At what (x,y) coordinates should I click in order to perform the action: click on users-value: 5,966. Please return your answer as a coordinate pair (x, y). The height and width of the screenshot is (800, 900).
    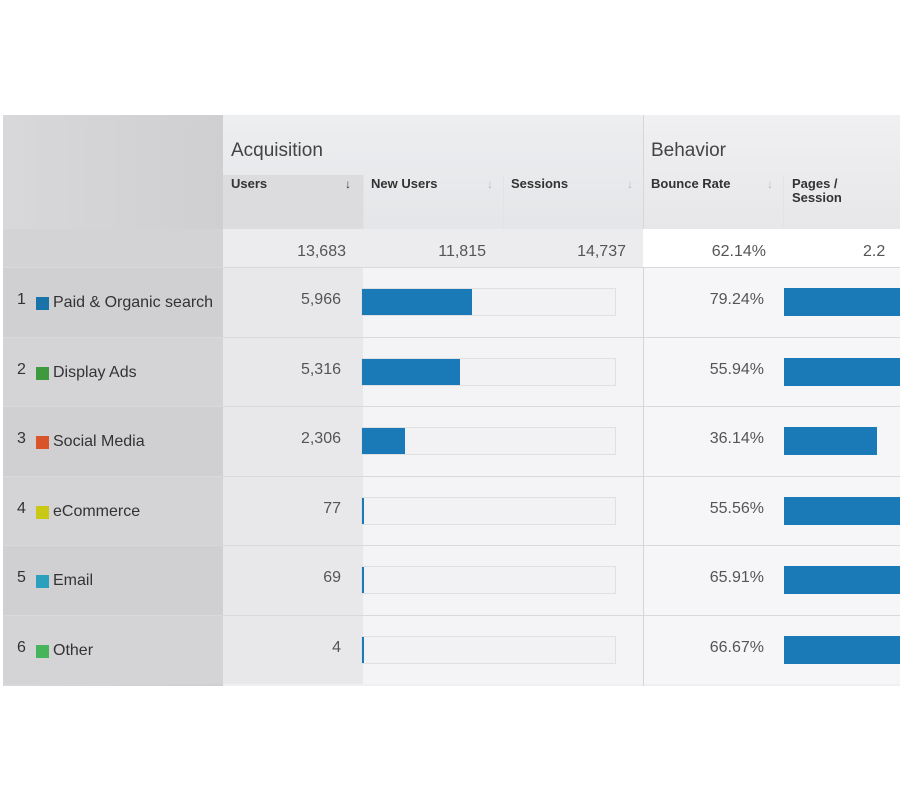
    Looking at the image, I should click on (320, 299).